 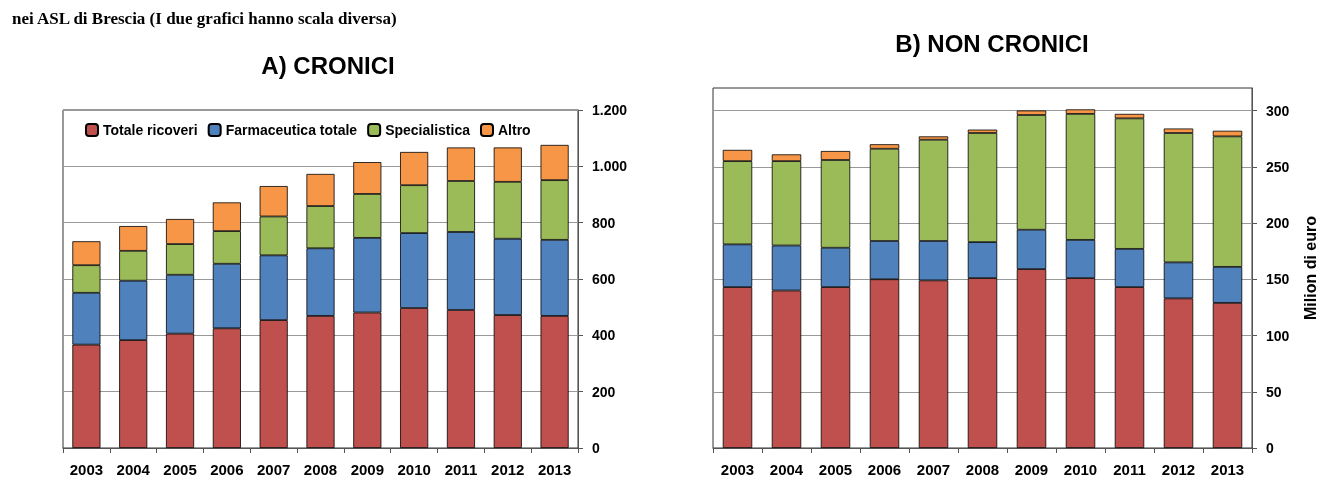 What do you see at coordinates (1278, 110) in the screenshot?
I see `y-tick-label: 300` at bounding box center [1278, 110].